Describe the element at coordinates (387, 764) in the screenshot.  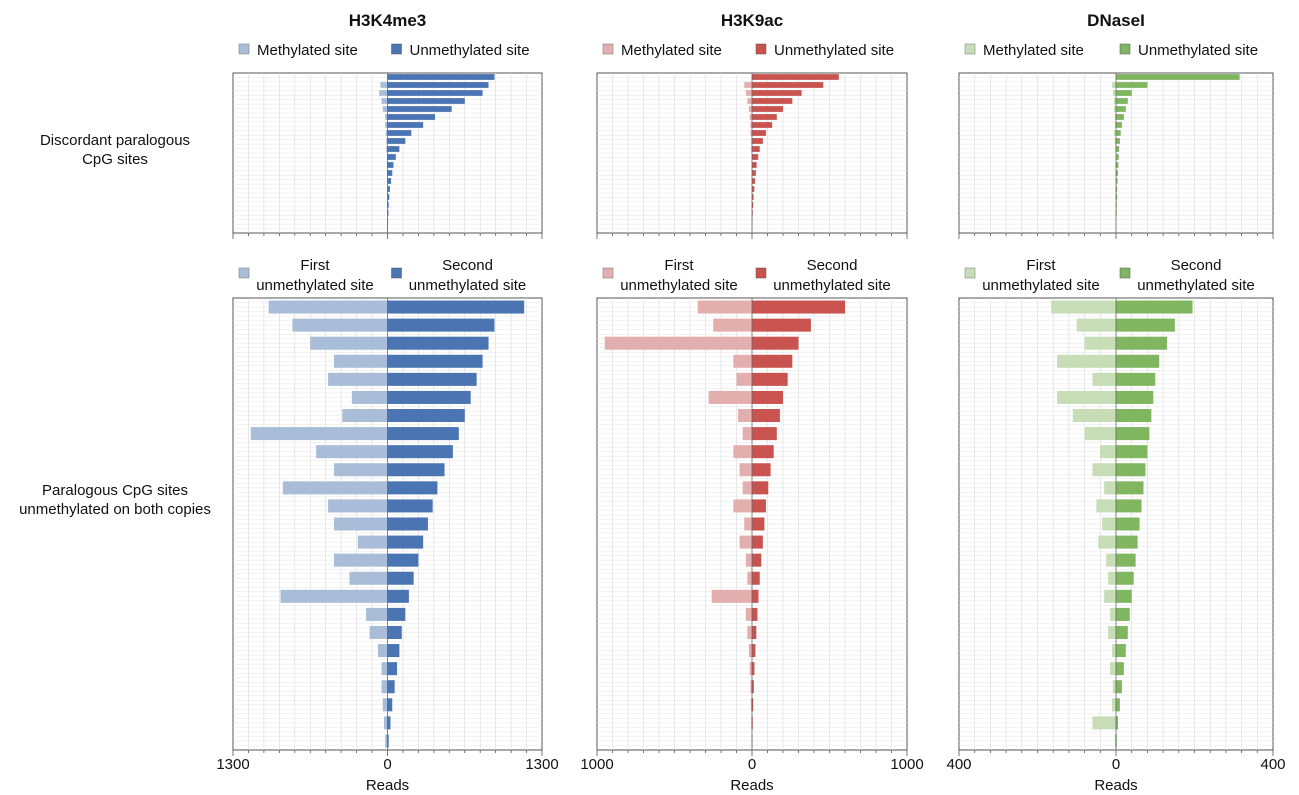
I see `tick-label-zero-h3k4me3: 0` at that location.